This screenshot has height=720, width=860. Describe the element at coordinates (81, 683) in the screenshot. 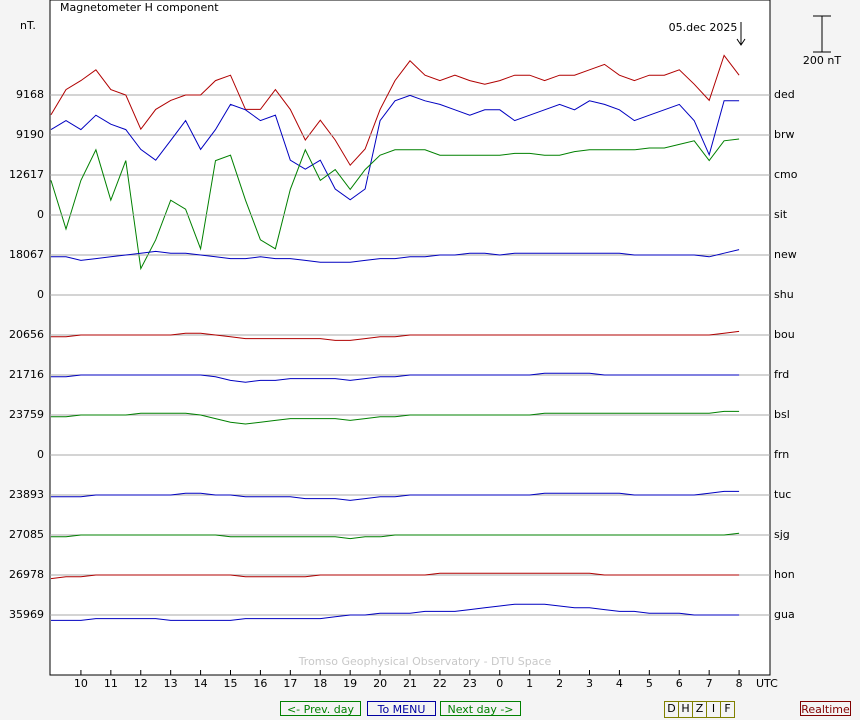

I see `x-tick-label: 10` at that location.